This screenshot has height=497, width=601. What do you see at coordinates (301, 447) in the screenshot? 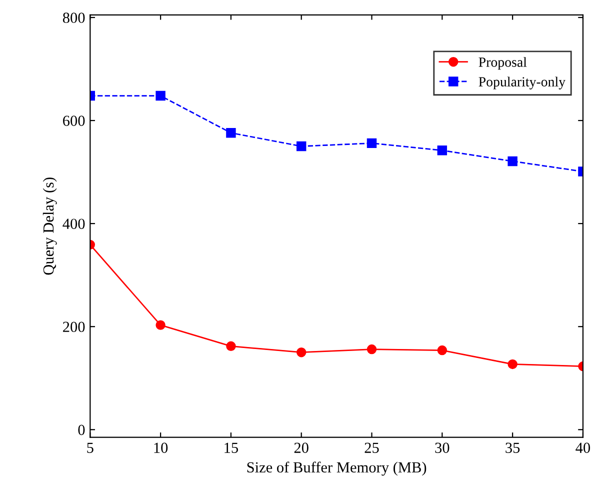
I see `x-tick-label: 20` at bounding box center [301, 447].